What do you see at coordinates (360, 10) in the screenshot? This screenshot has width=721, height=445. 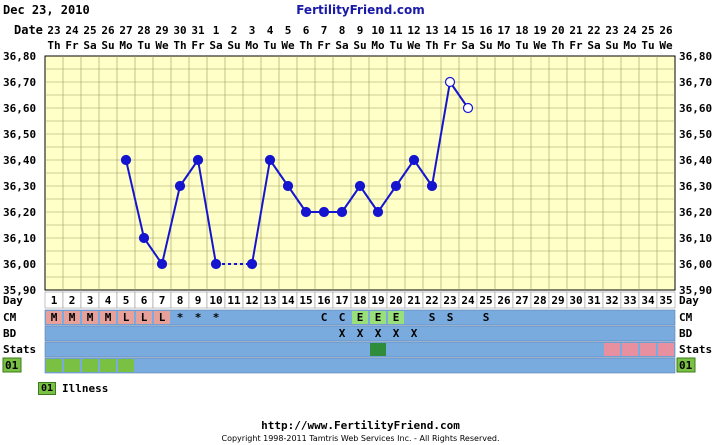 I see `site-title: FertilityFriend.com` at bounding box center [360, 10].